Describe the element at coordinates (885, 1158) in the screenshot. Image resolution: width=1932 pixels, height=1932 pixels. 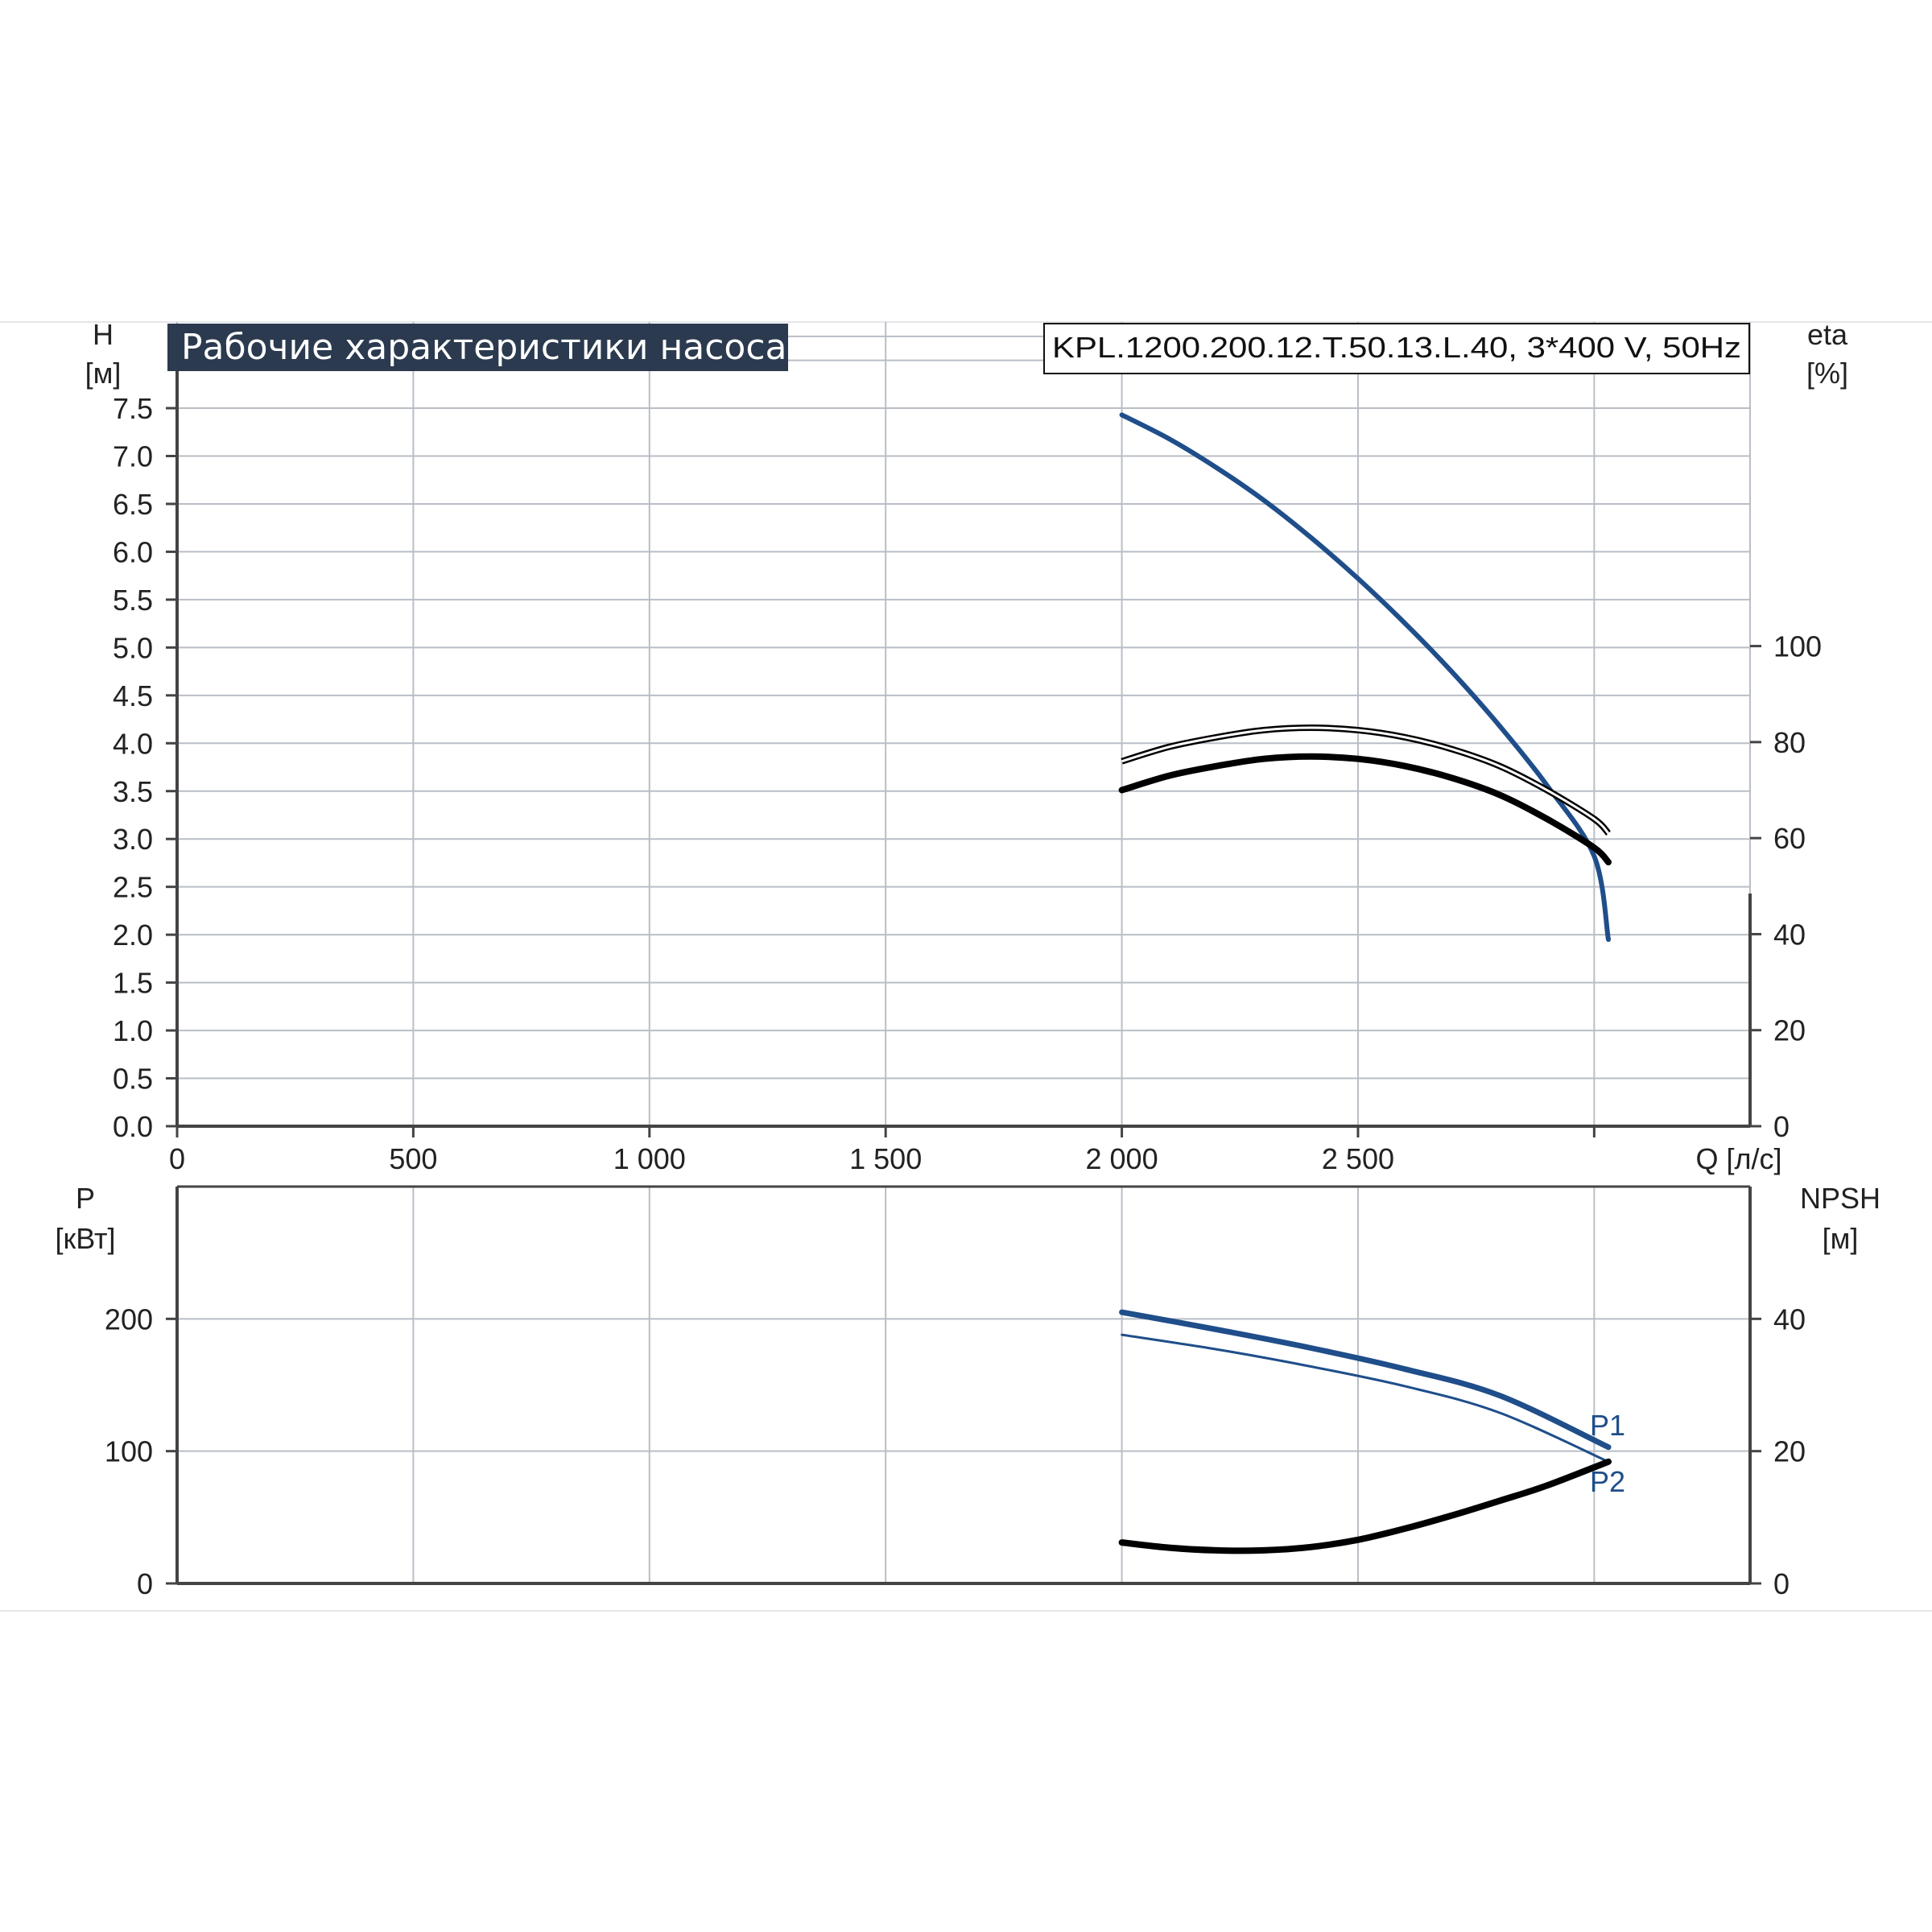
I see `q-tick-label: 1 500` at that location.